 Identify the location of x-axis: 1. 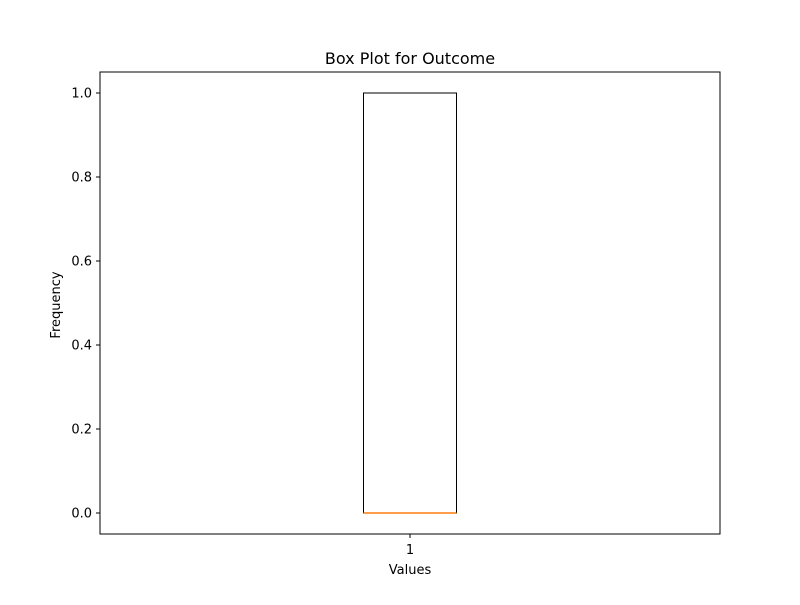
(410, 546).